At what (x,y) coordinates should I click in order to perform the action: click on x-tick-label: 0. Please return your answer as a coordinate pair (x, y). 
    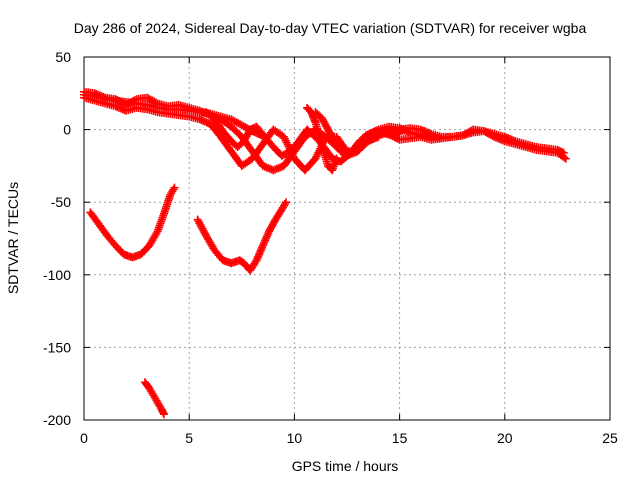
    Looking at the image, I should click on (84, 438).